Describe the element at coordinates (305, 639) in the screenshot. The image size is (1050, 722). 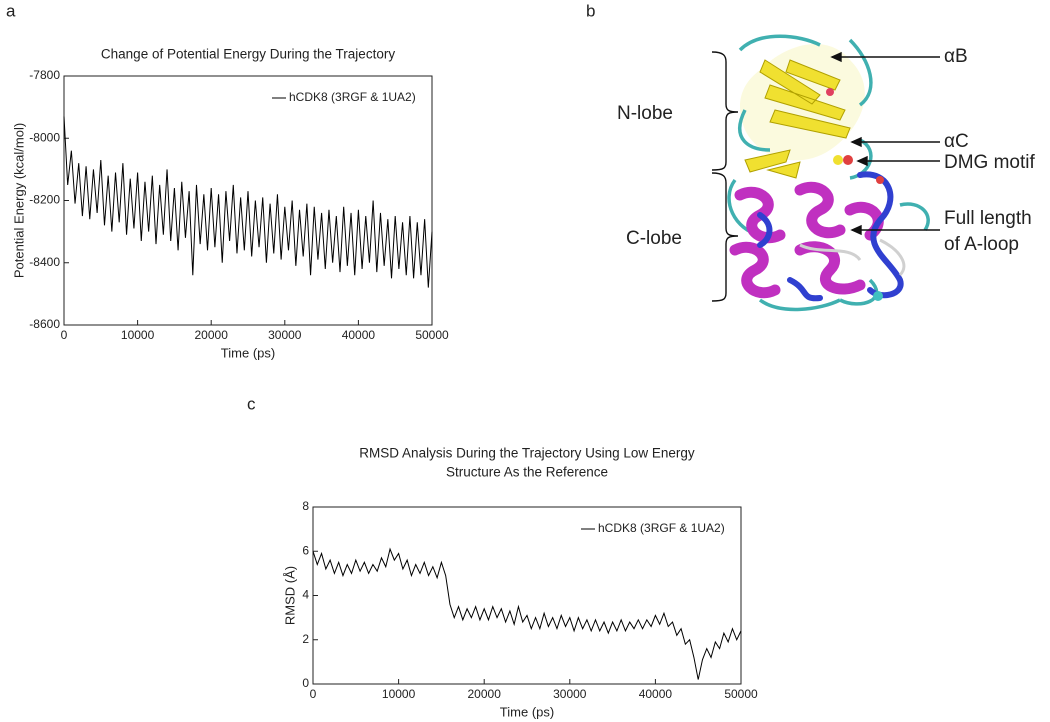
I see `y-tick-label: 2` at that location.